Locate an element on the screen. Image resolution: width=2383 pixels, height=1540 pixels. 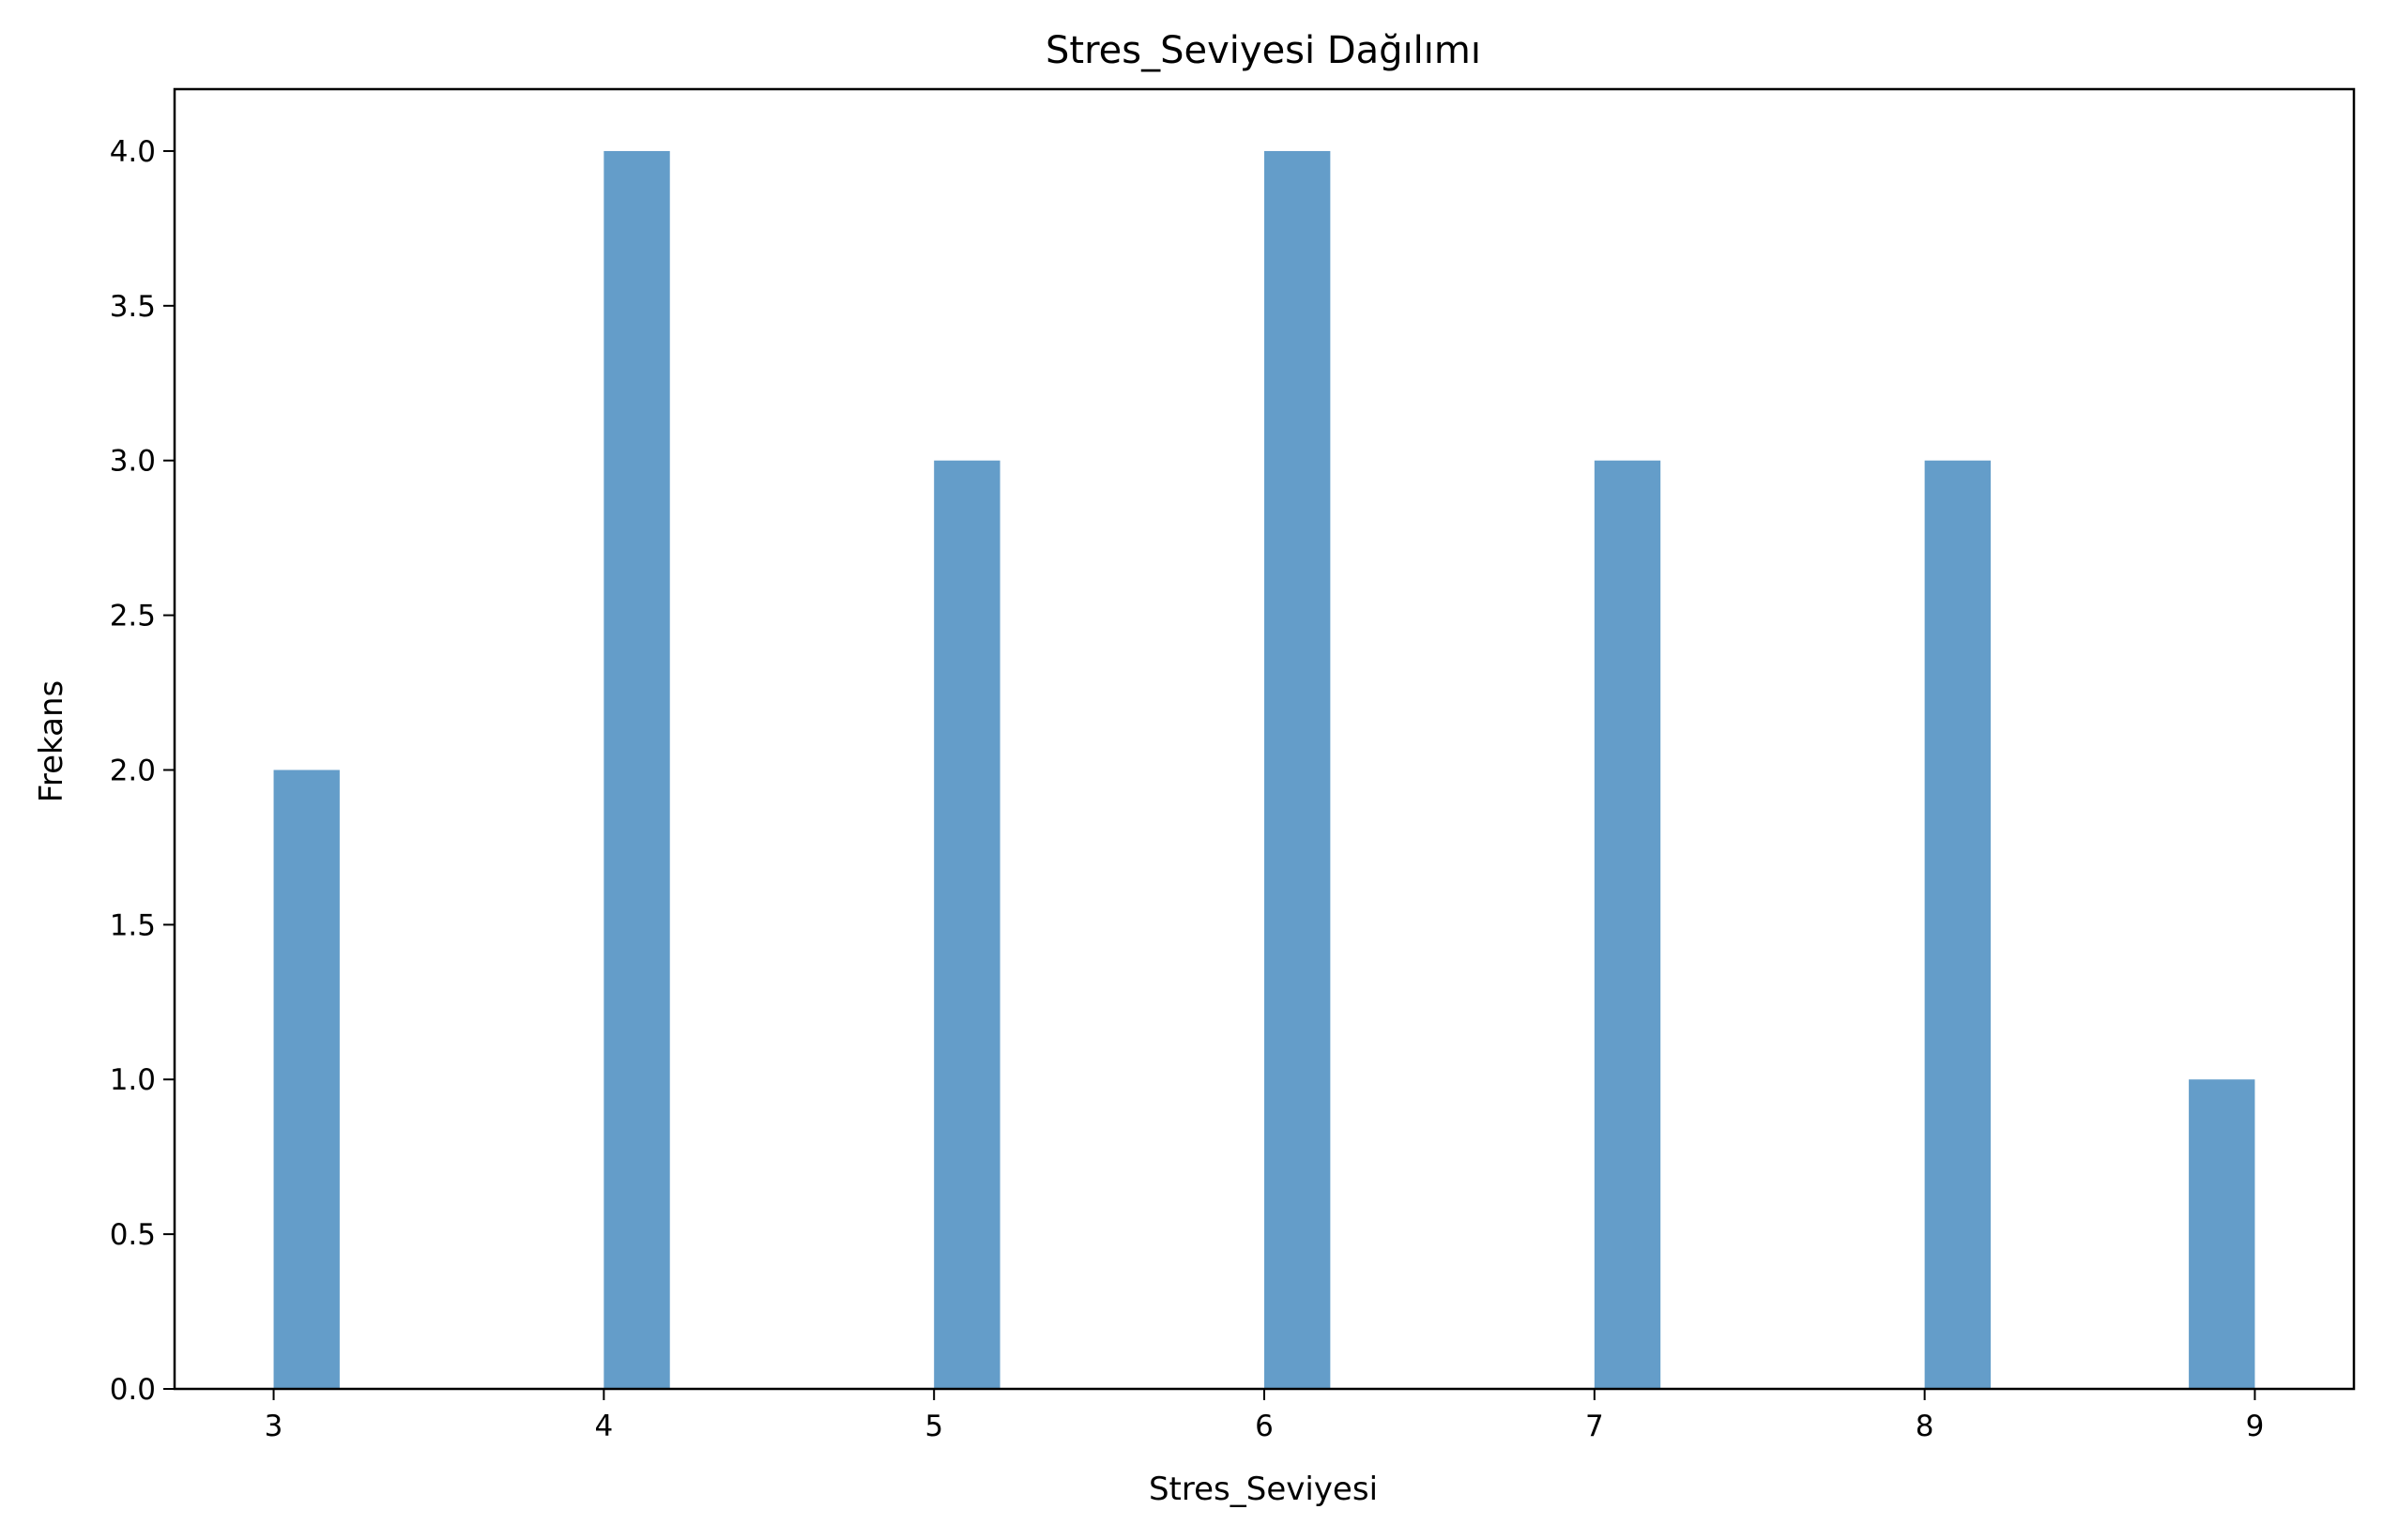
x-tick-label-1: 4 is located at coordinates (603, 1426).